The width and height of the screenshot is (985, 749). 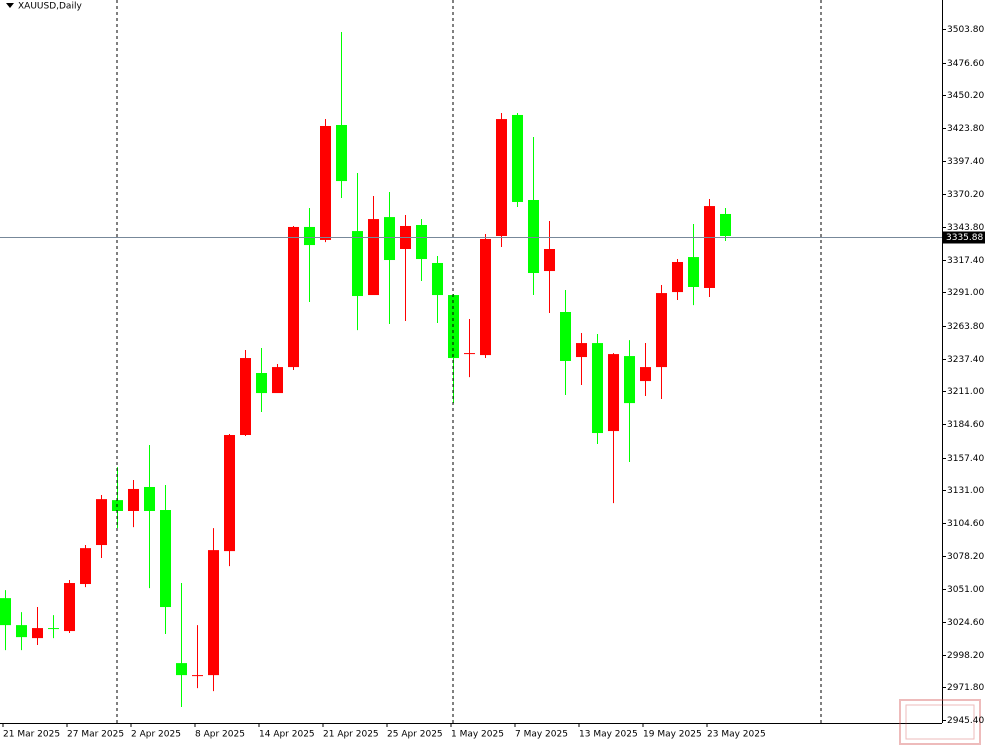 What do you see at coordinates (220, 735) in the screenshot?
I see `x-tick-label: 8 Apr 2025` at bounding box center [220, 735].